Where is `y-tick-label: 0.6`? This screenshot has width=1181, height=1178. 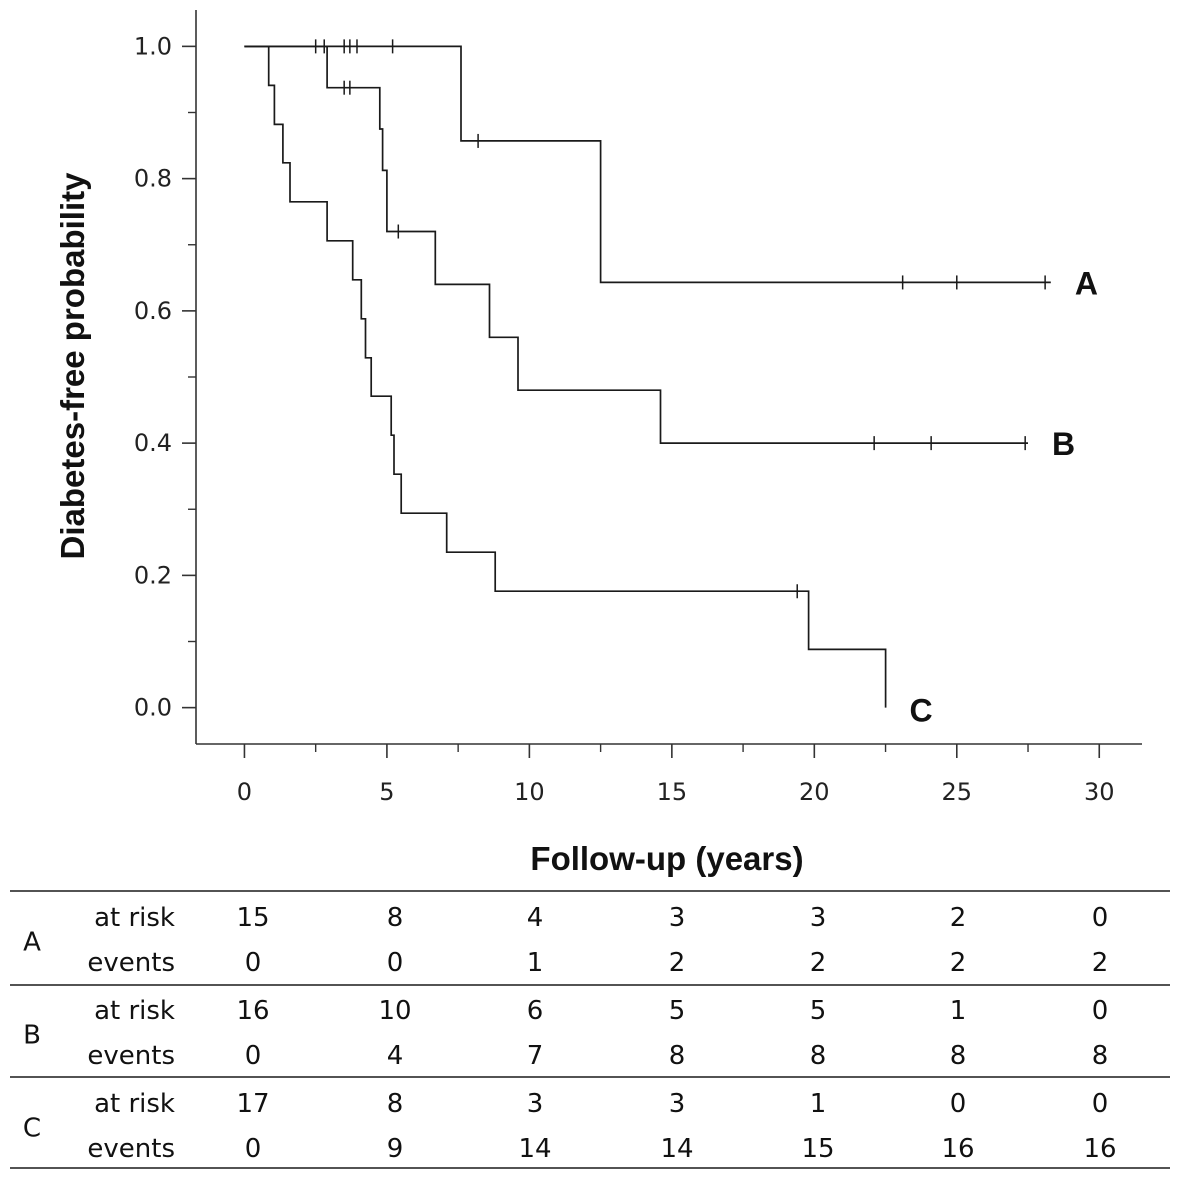 y-tick-label: 0.6 is located at coordinates (153, 311).